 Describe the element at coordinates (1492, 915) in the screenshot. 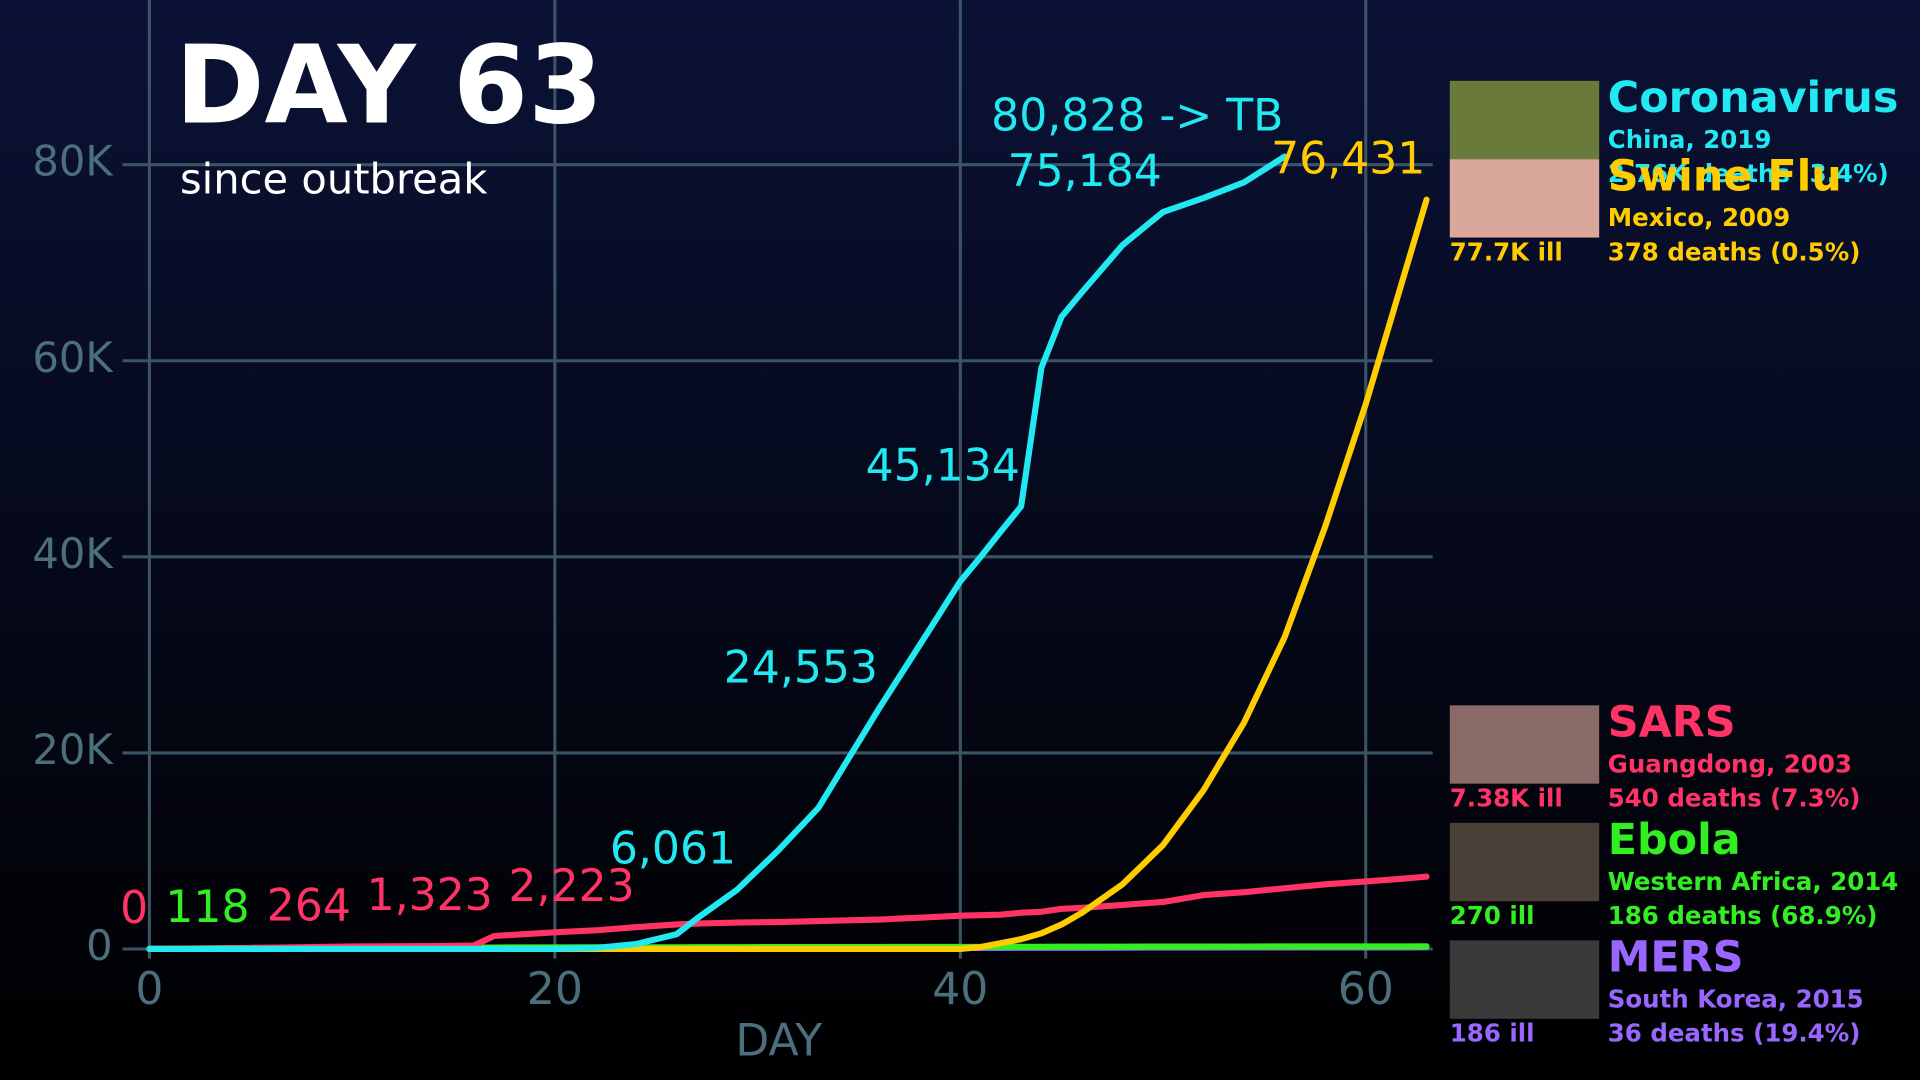

I see `legend-ill: 270 ill` at that location.